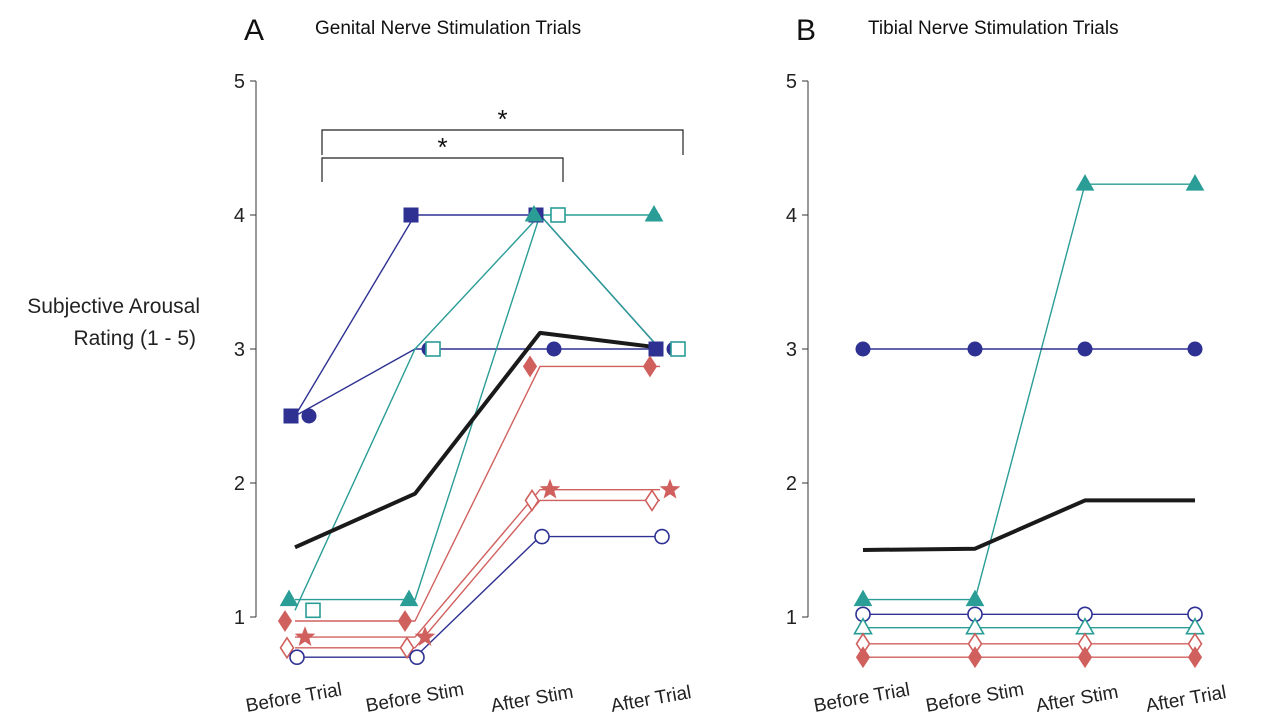 The image size is (1263, 724). Describe the element at coordinates (254, 30) in the screenshot. I see `panel-a-letter: A` at that location.